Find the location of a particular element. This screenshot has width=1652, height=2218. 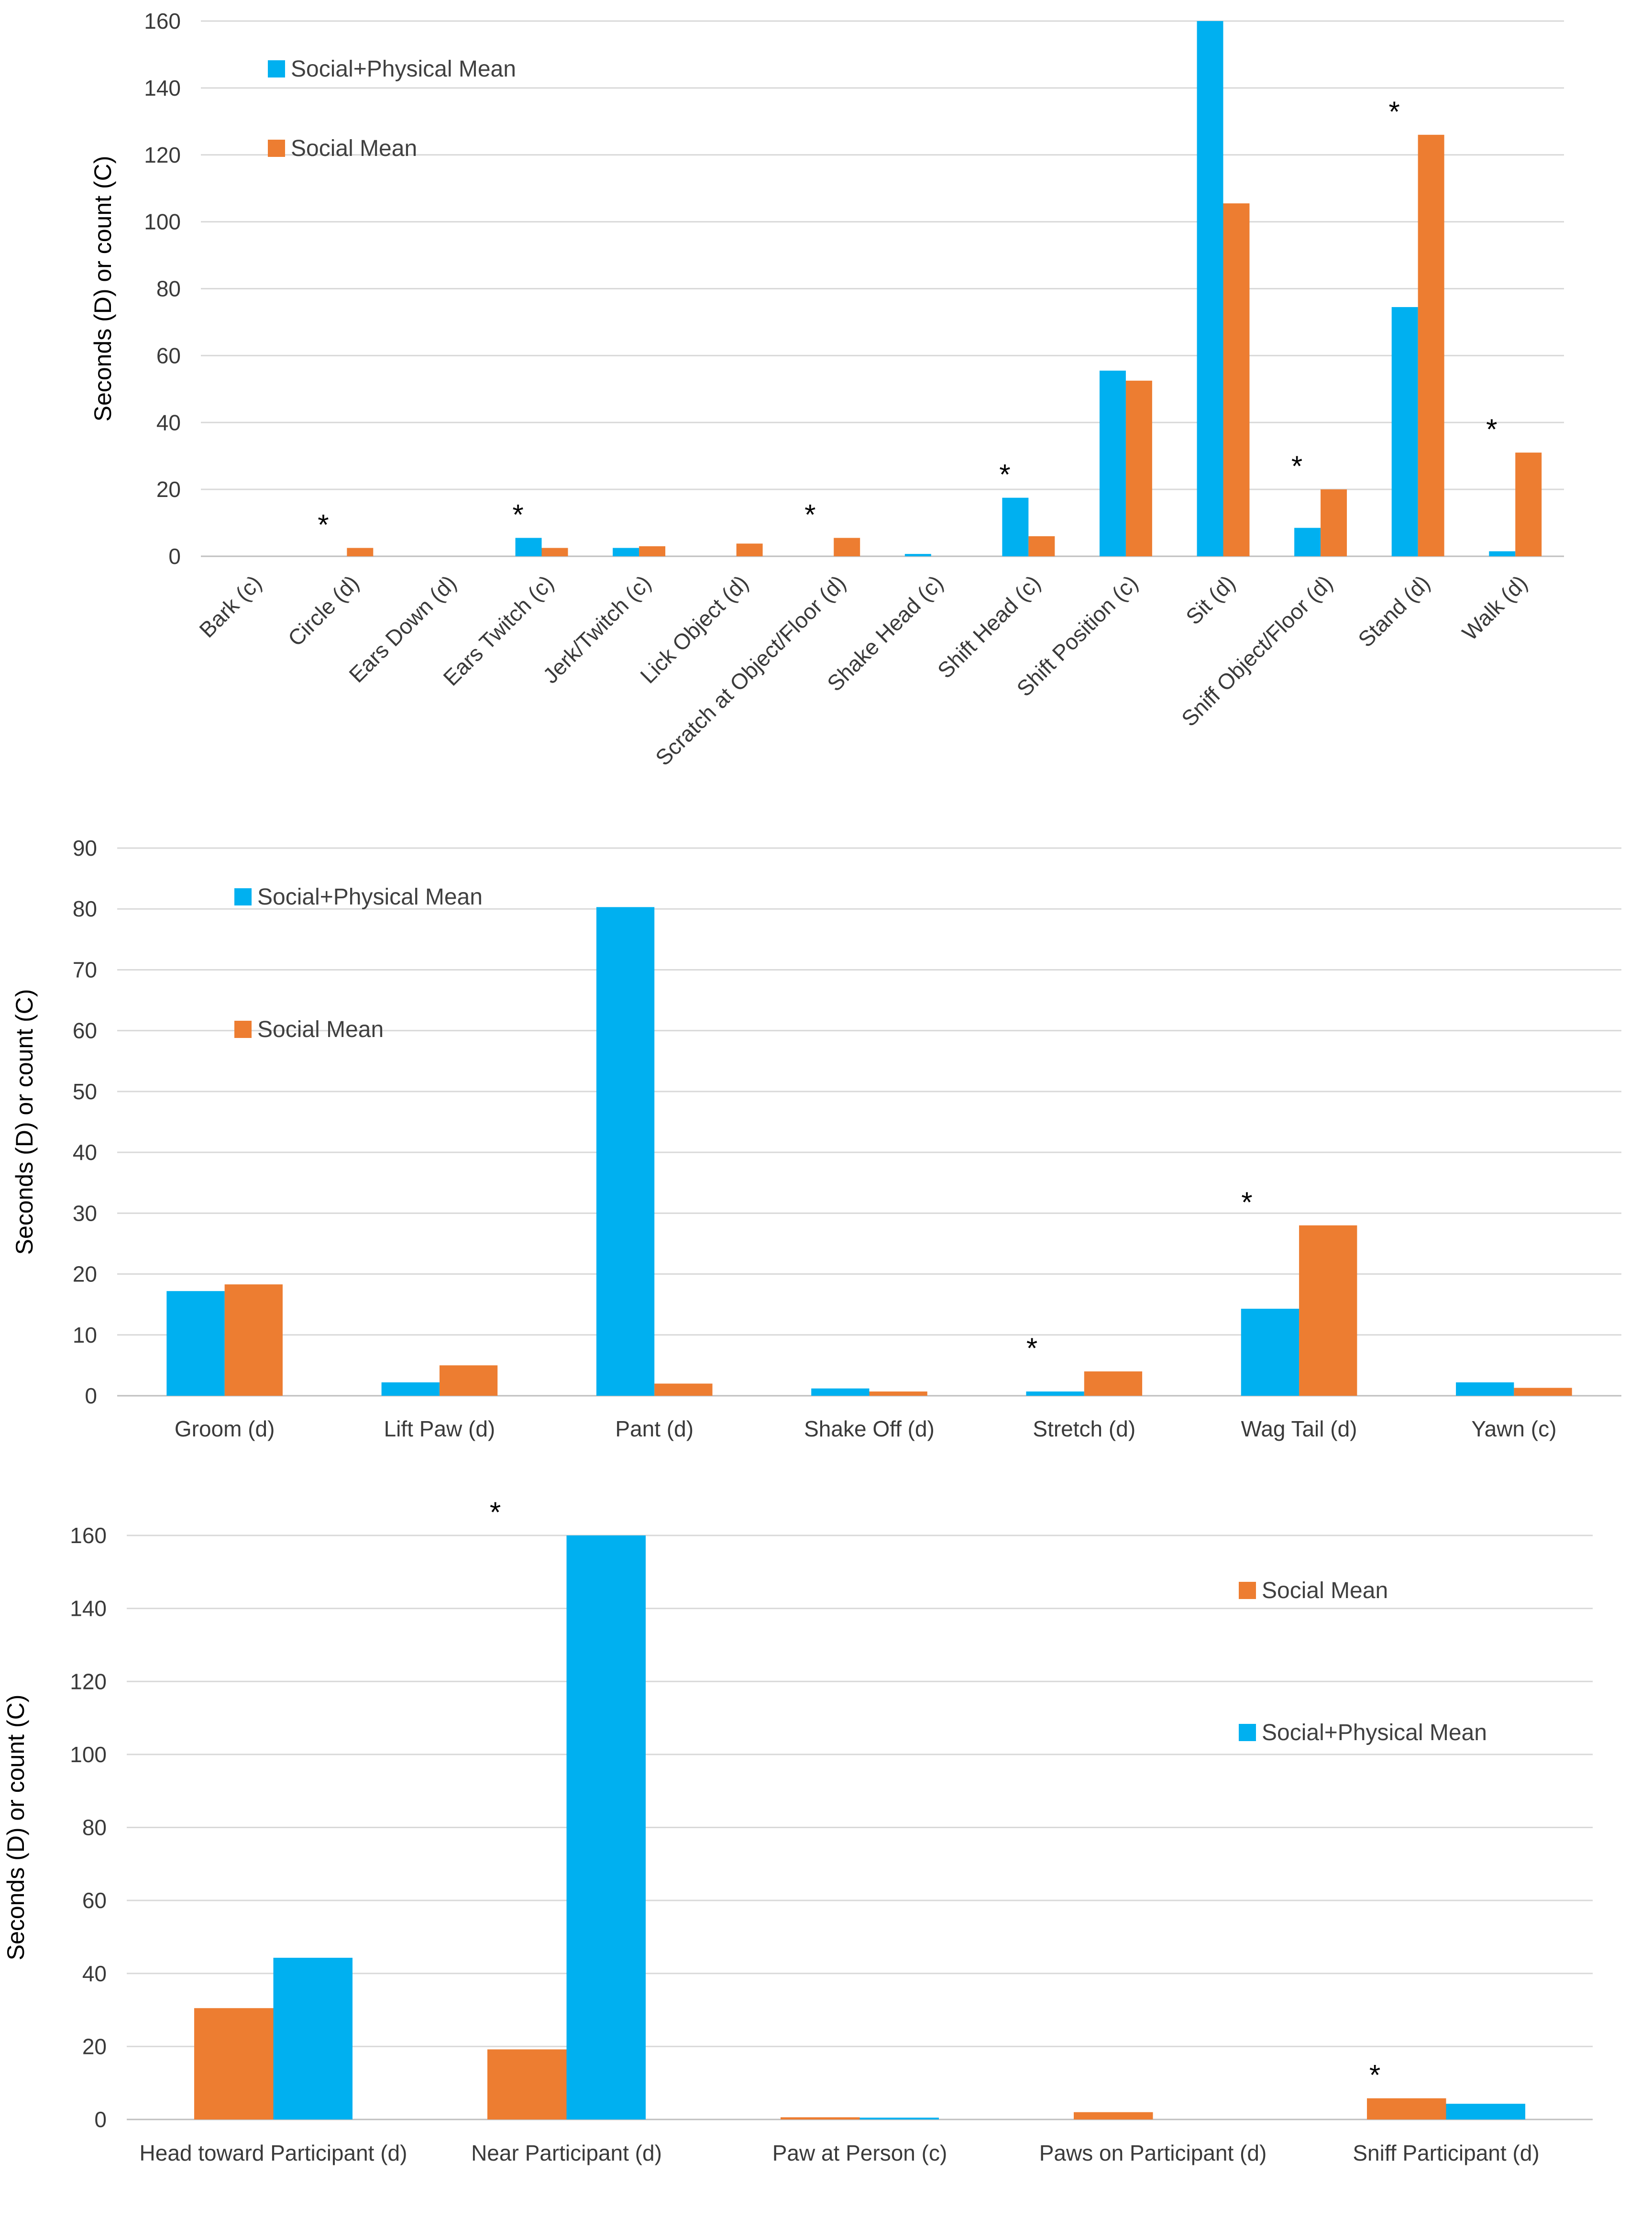

x-tick-label: Stand (d) is located at coordinates (1394, 611).